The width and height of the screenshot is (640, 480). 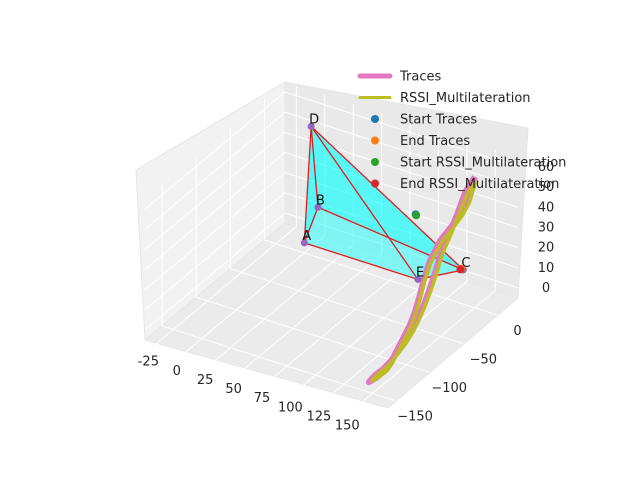 I want to click on anchor-label: C, so click(x=465, y=263).